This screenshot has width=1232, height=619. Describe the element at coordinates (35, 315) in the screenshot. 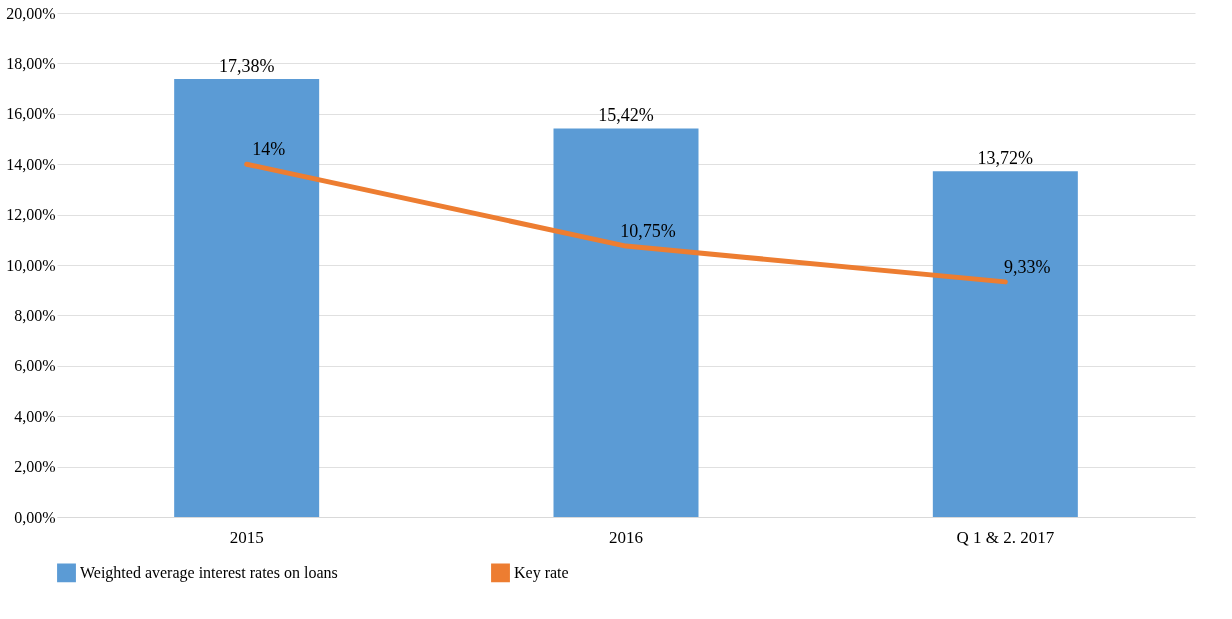

I see `y-tick-label: 8,00%` at that location.